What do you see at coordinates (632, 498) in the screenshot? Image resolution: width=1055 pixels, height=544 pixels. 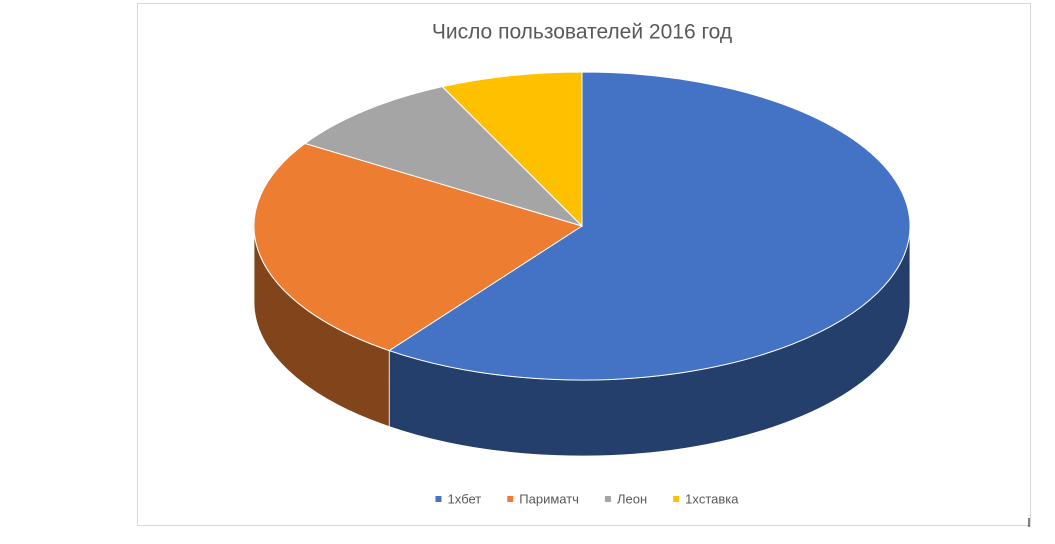 I see `legend-label: Леон` at bounding box center [632, 498].